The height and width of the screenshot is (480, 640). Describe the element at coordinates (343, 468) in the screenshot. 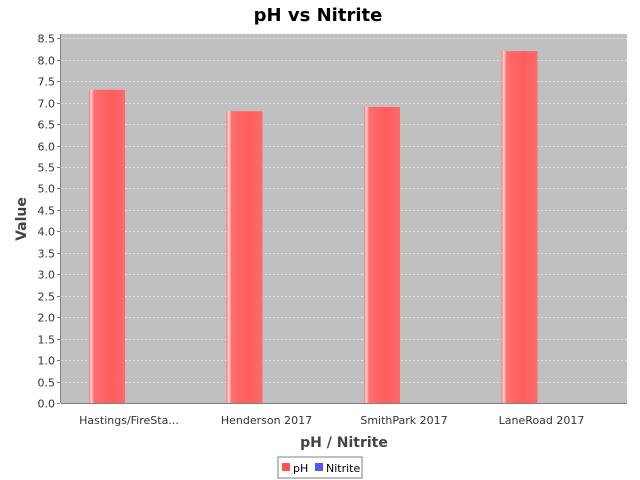

I see `legend-label-nitrite: Nitrite` at that location.